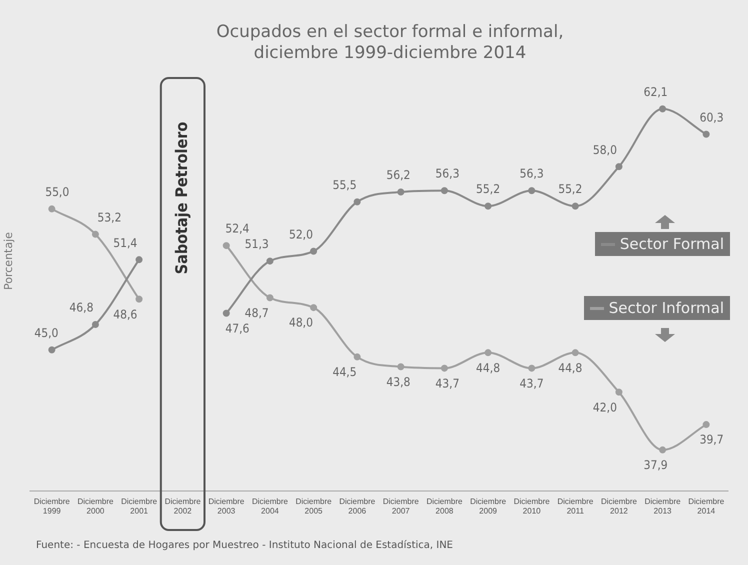  Describe the element at coordinates (95, 506) in the screenshot. I see `x-tick-label: Diciembre 2000` at that location.